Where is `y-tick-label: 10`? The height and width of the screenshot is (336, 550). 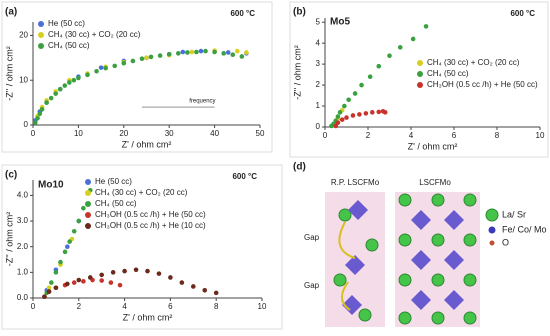 y-tick-label: 10 is located at coordinates (23, 79).